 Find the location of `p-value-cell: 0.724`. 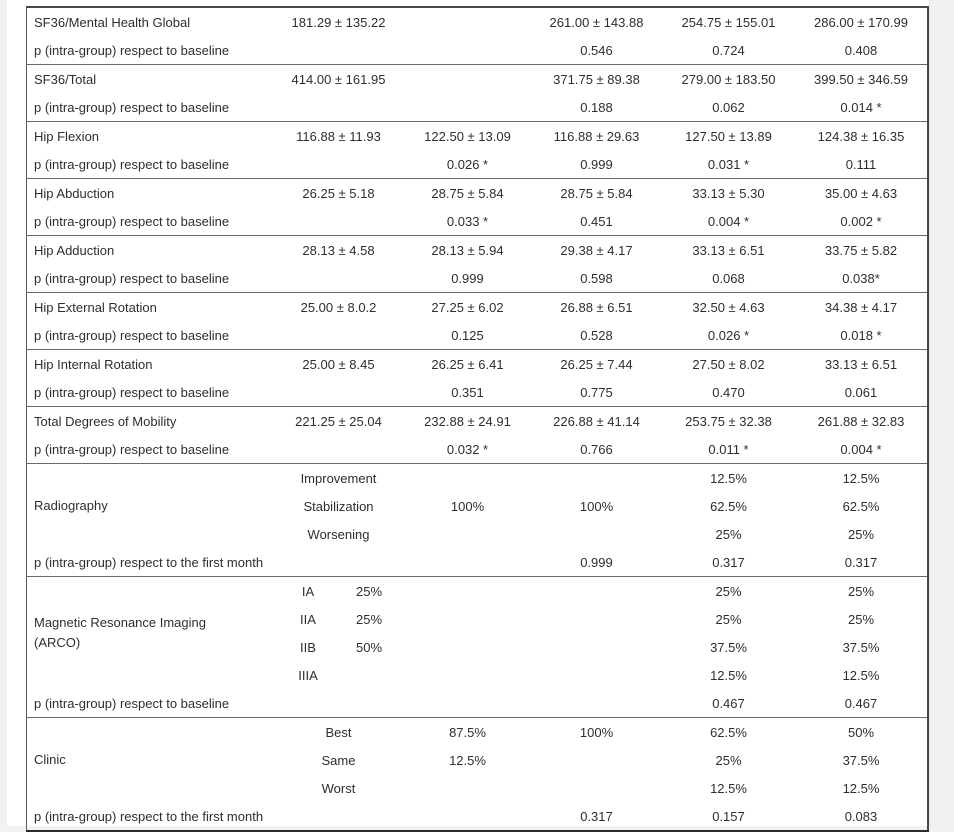

p-value-cell: 0.724 is located at coordinates (728, 50).